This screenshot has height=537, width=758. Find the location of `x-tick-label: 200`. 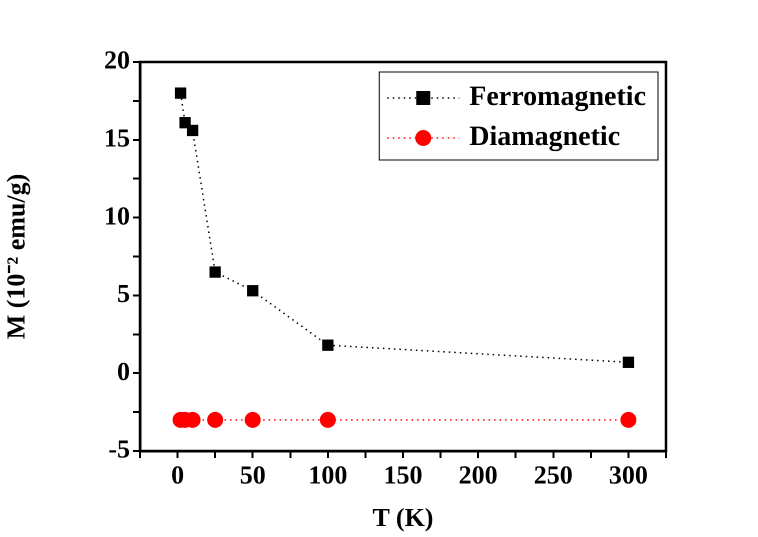

x-tick-label: 200 is located at coordinates (478, 475).